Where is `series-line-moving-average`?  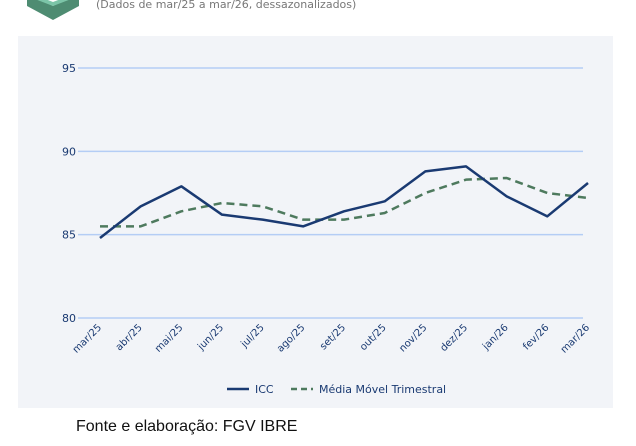
series-line-moving-average is located at coordinates (344, 202).